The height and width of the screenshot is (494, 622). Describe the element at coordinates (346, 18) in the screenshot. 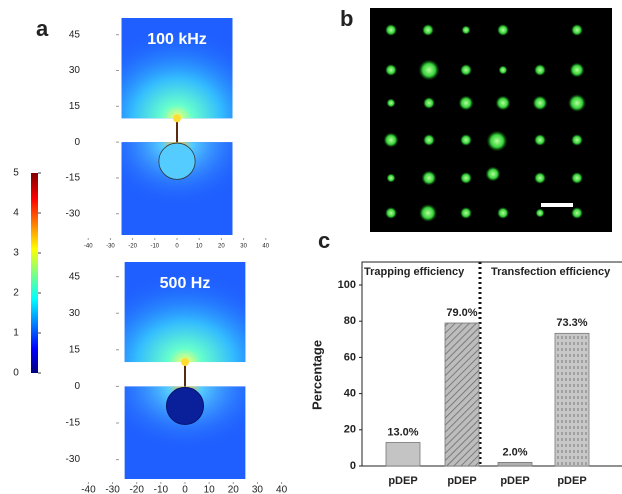

I see `panel-label: b` at that location.